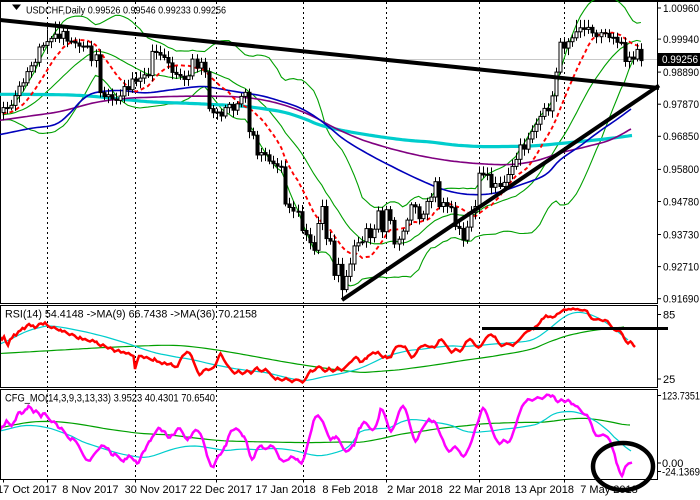 This screenshot has height=500, width=700. What do you see at coordinates (608, 490) in the screenshot?
I see `svg-text: 7 May 2018` at bounding box center [608, 490].